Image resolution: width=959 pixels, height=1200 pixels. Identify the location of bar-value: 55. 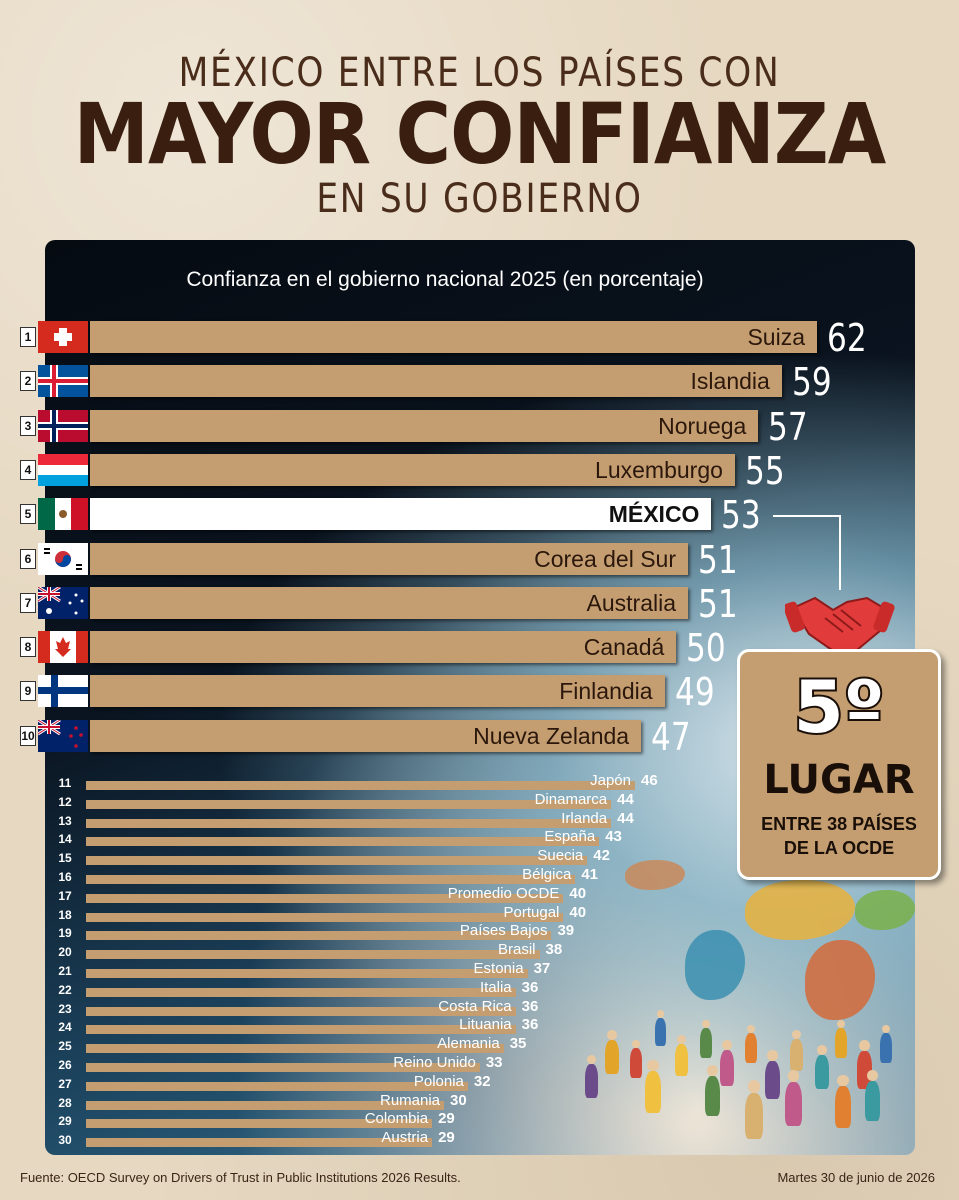
(764, 470).